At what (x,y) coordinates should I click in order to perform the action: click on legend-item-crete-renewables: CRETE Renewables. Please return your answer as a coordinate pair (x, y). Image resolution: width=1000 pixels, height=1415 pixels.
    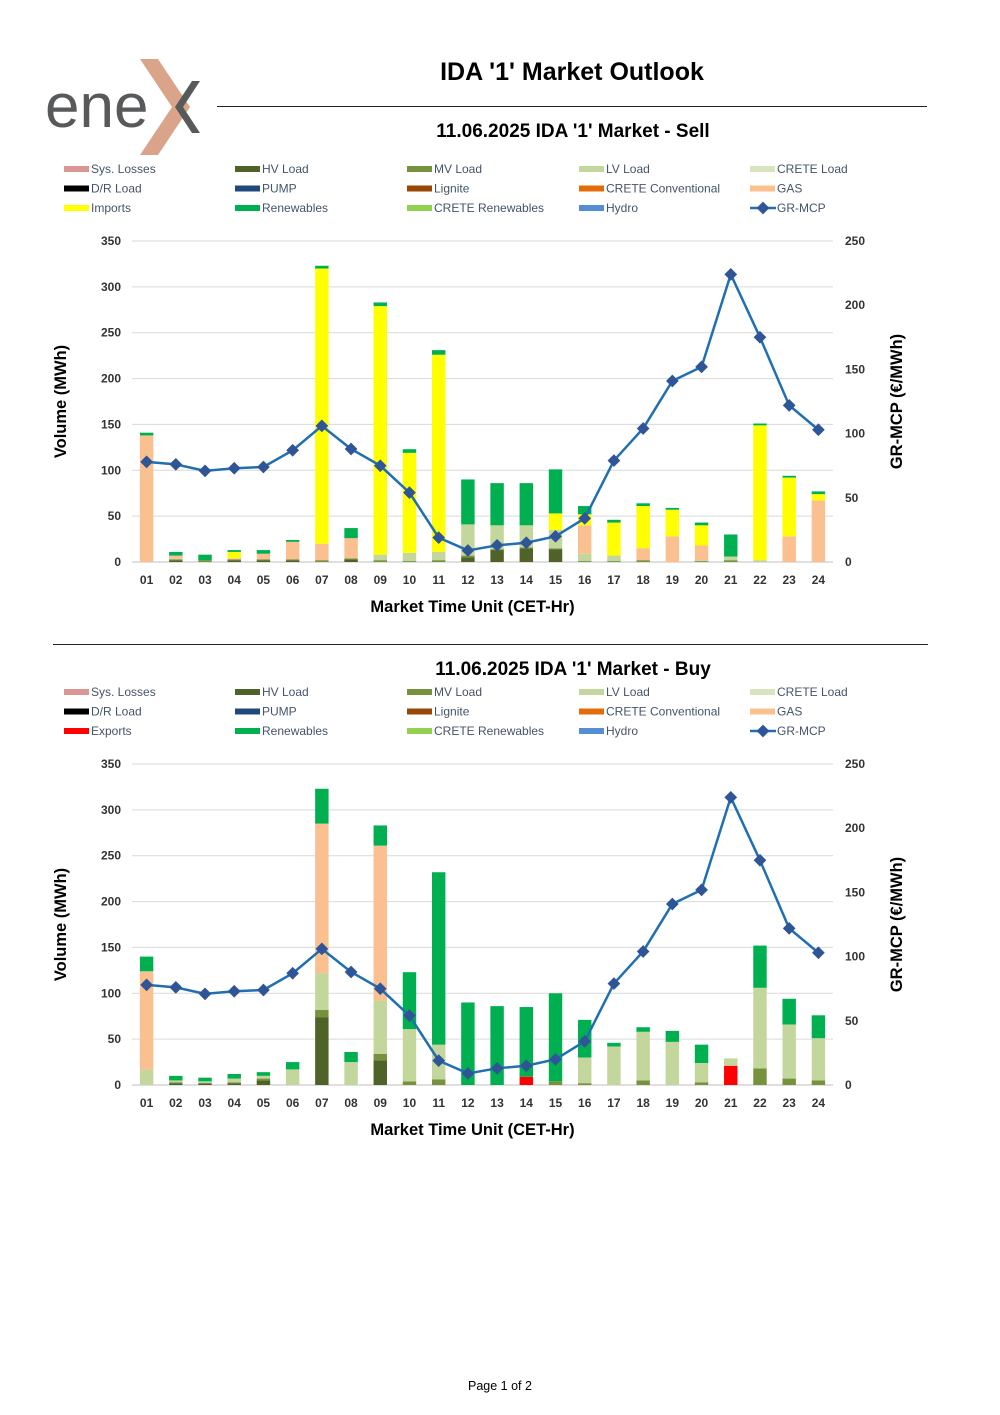
    Looking at the image, I should click on (475, 731).